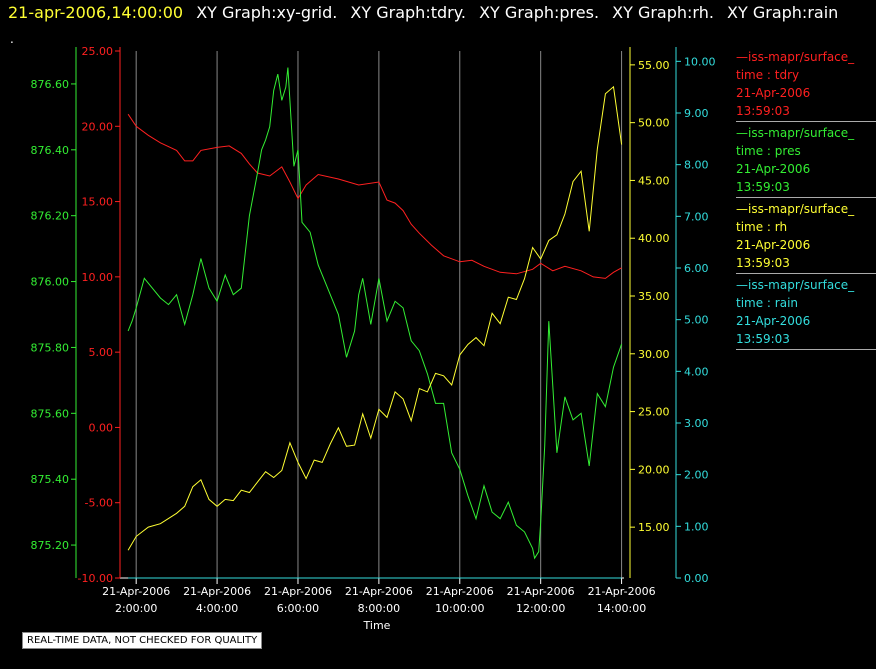  I want to click on rain-tick-label: 2.00, so click(696, 475).